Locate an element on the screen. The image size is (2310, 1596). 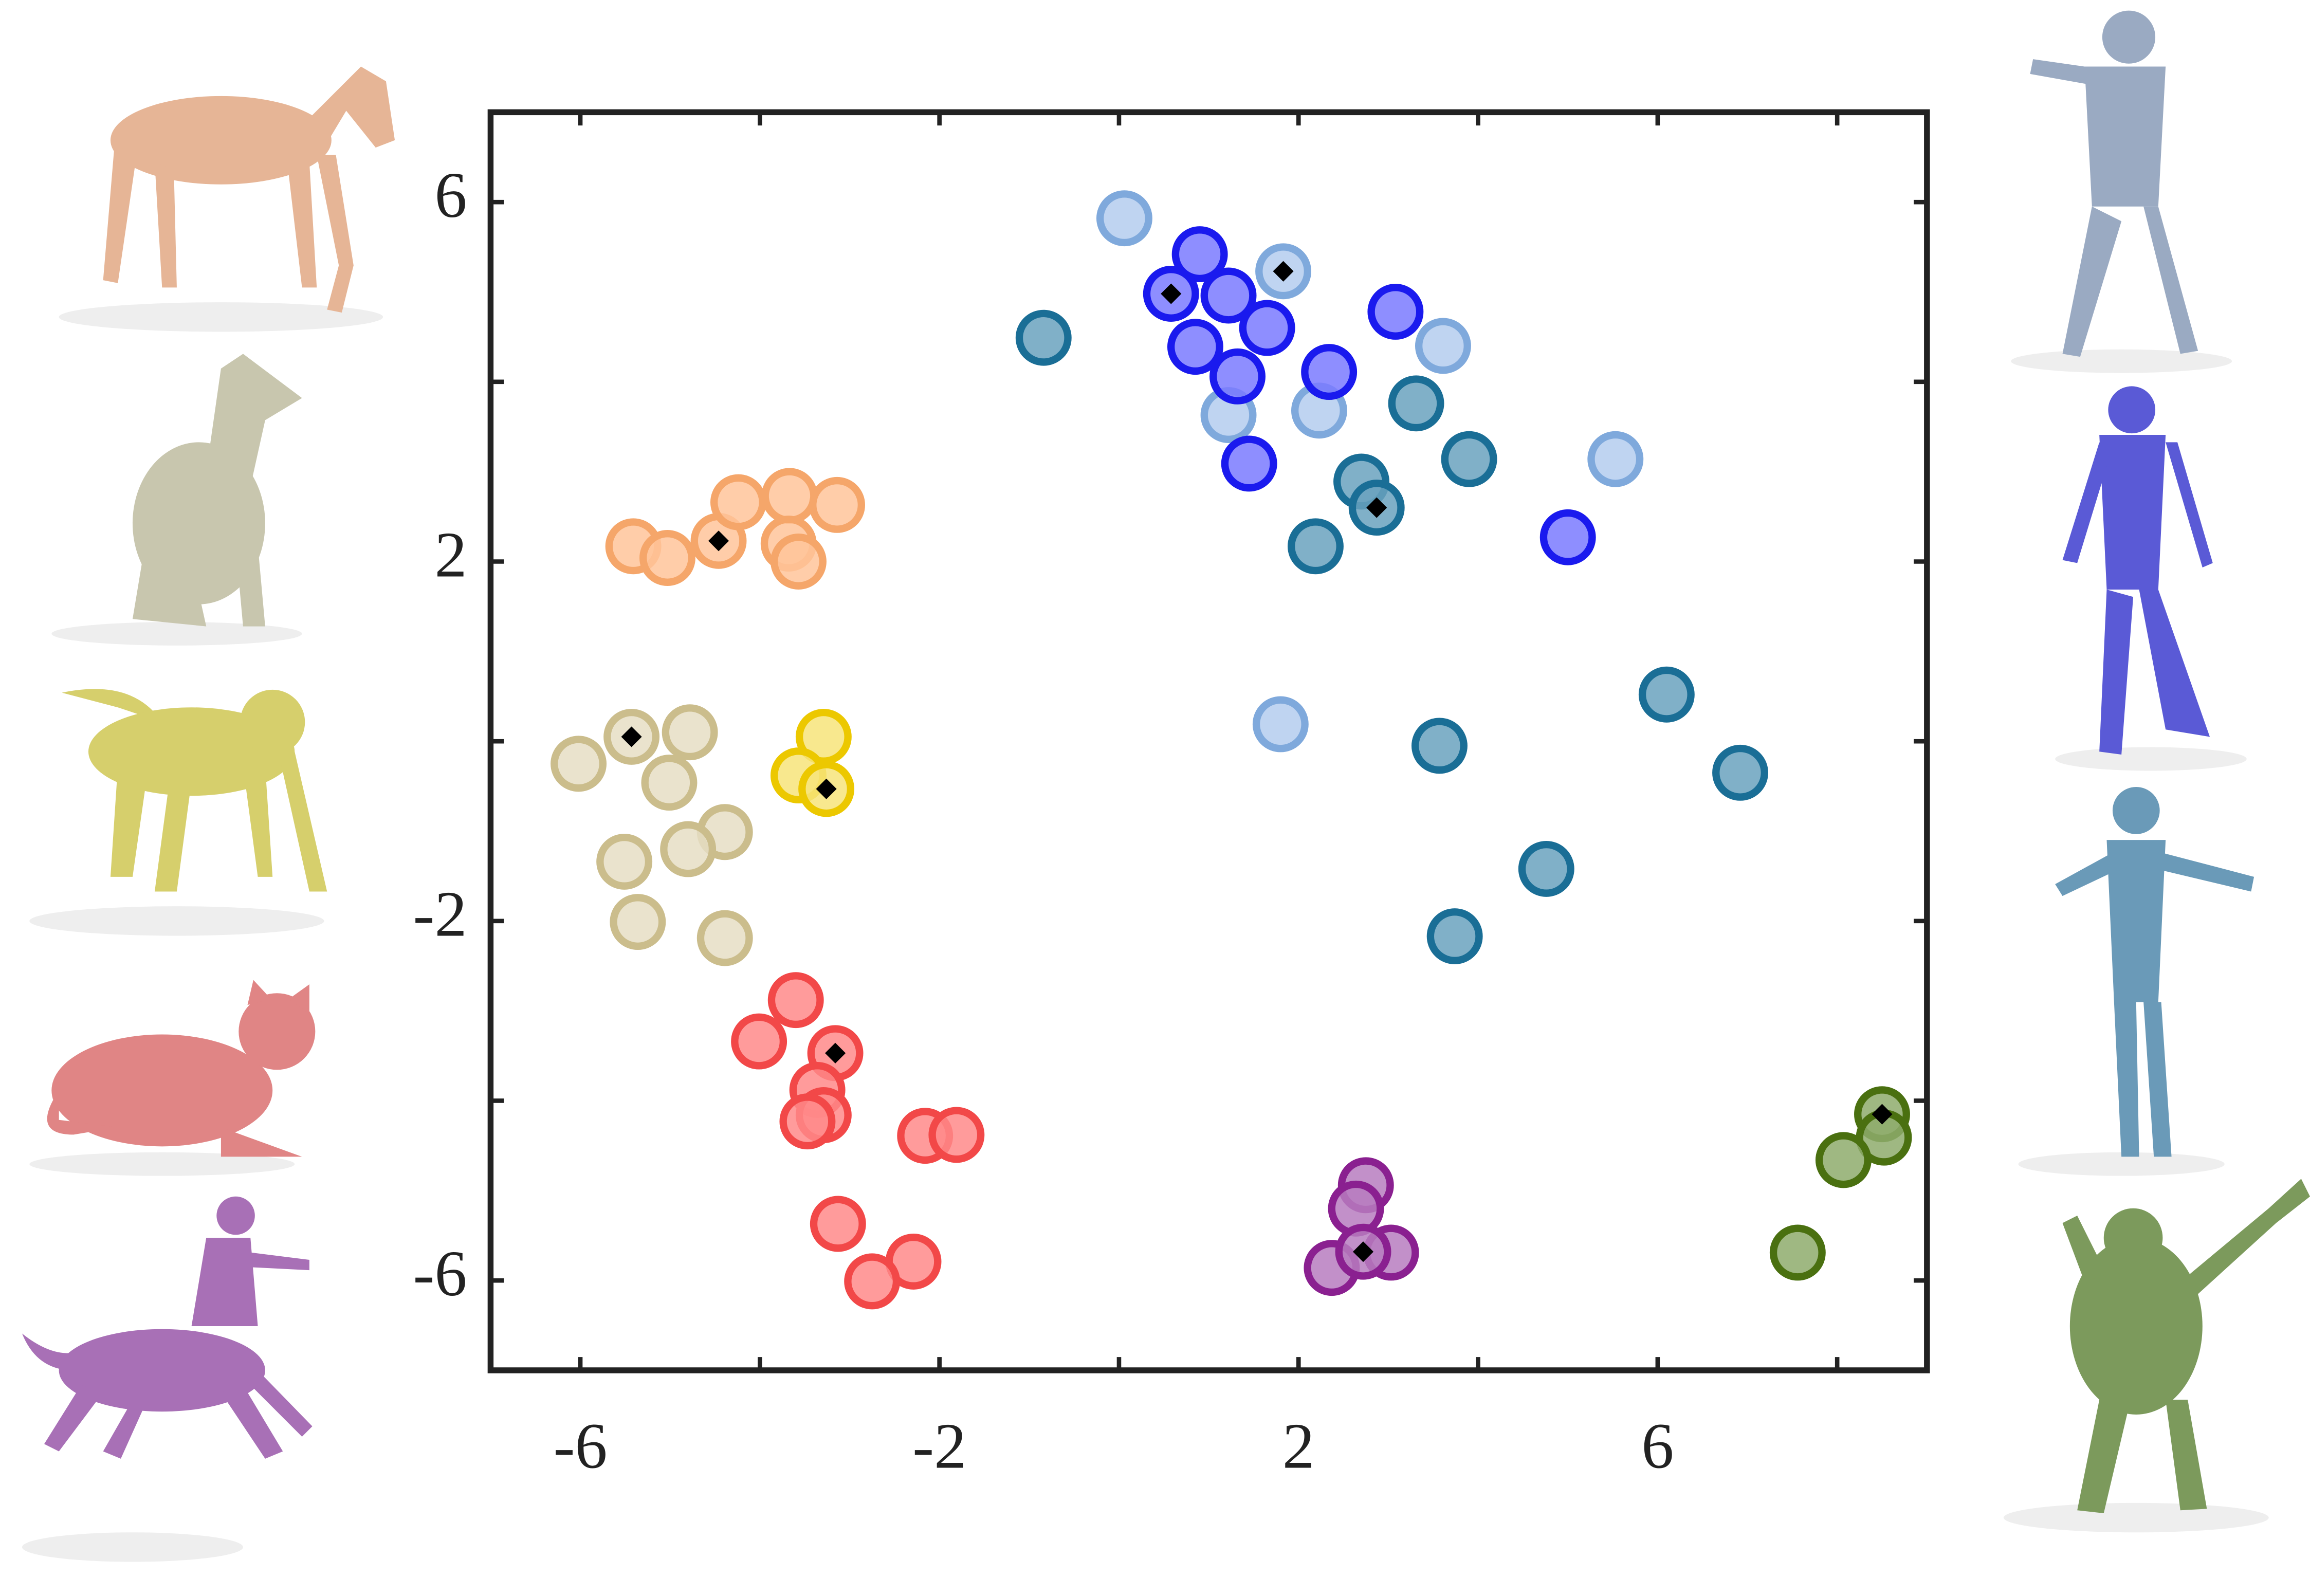
y-tick-label: 2 is located at coordinates (450, 555).